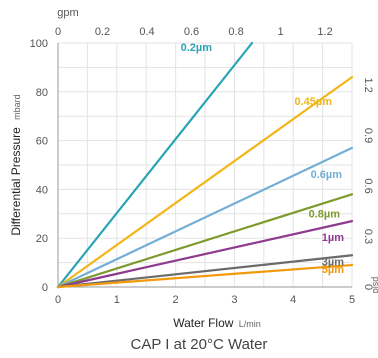 The width and height of the screenshot is (378, 358). I want to click on secondary-y-tick-label: 0, so click(368, 287).